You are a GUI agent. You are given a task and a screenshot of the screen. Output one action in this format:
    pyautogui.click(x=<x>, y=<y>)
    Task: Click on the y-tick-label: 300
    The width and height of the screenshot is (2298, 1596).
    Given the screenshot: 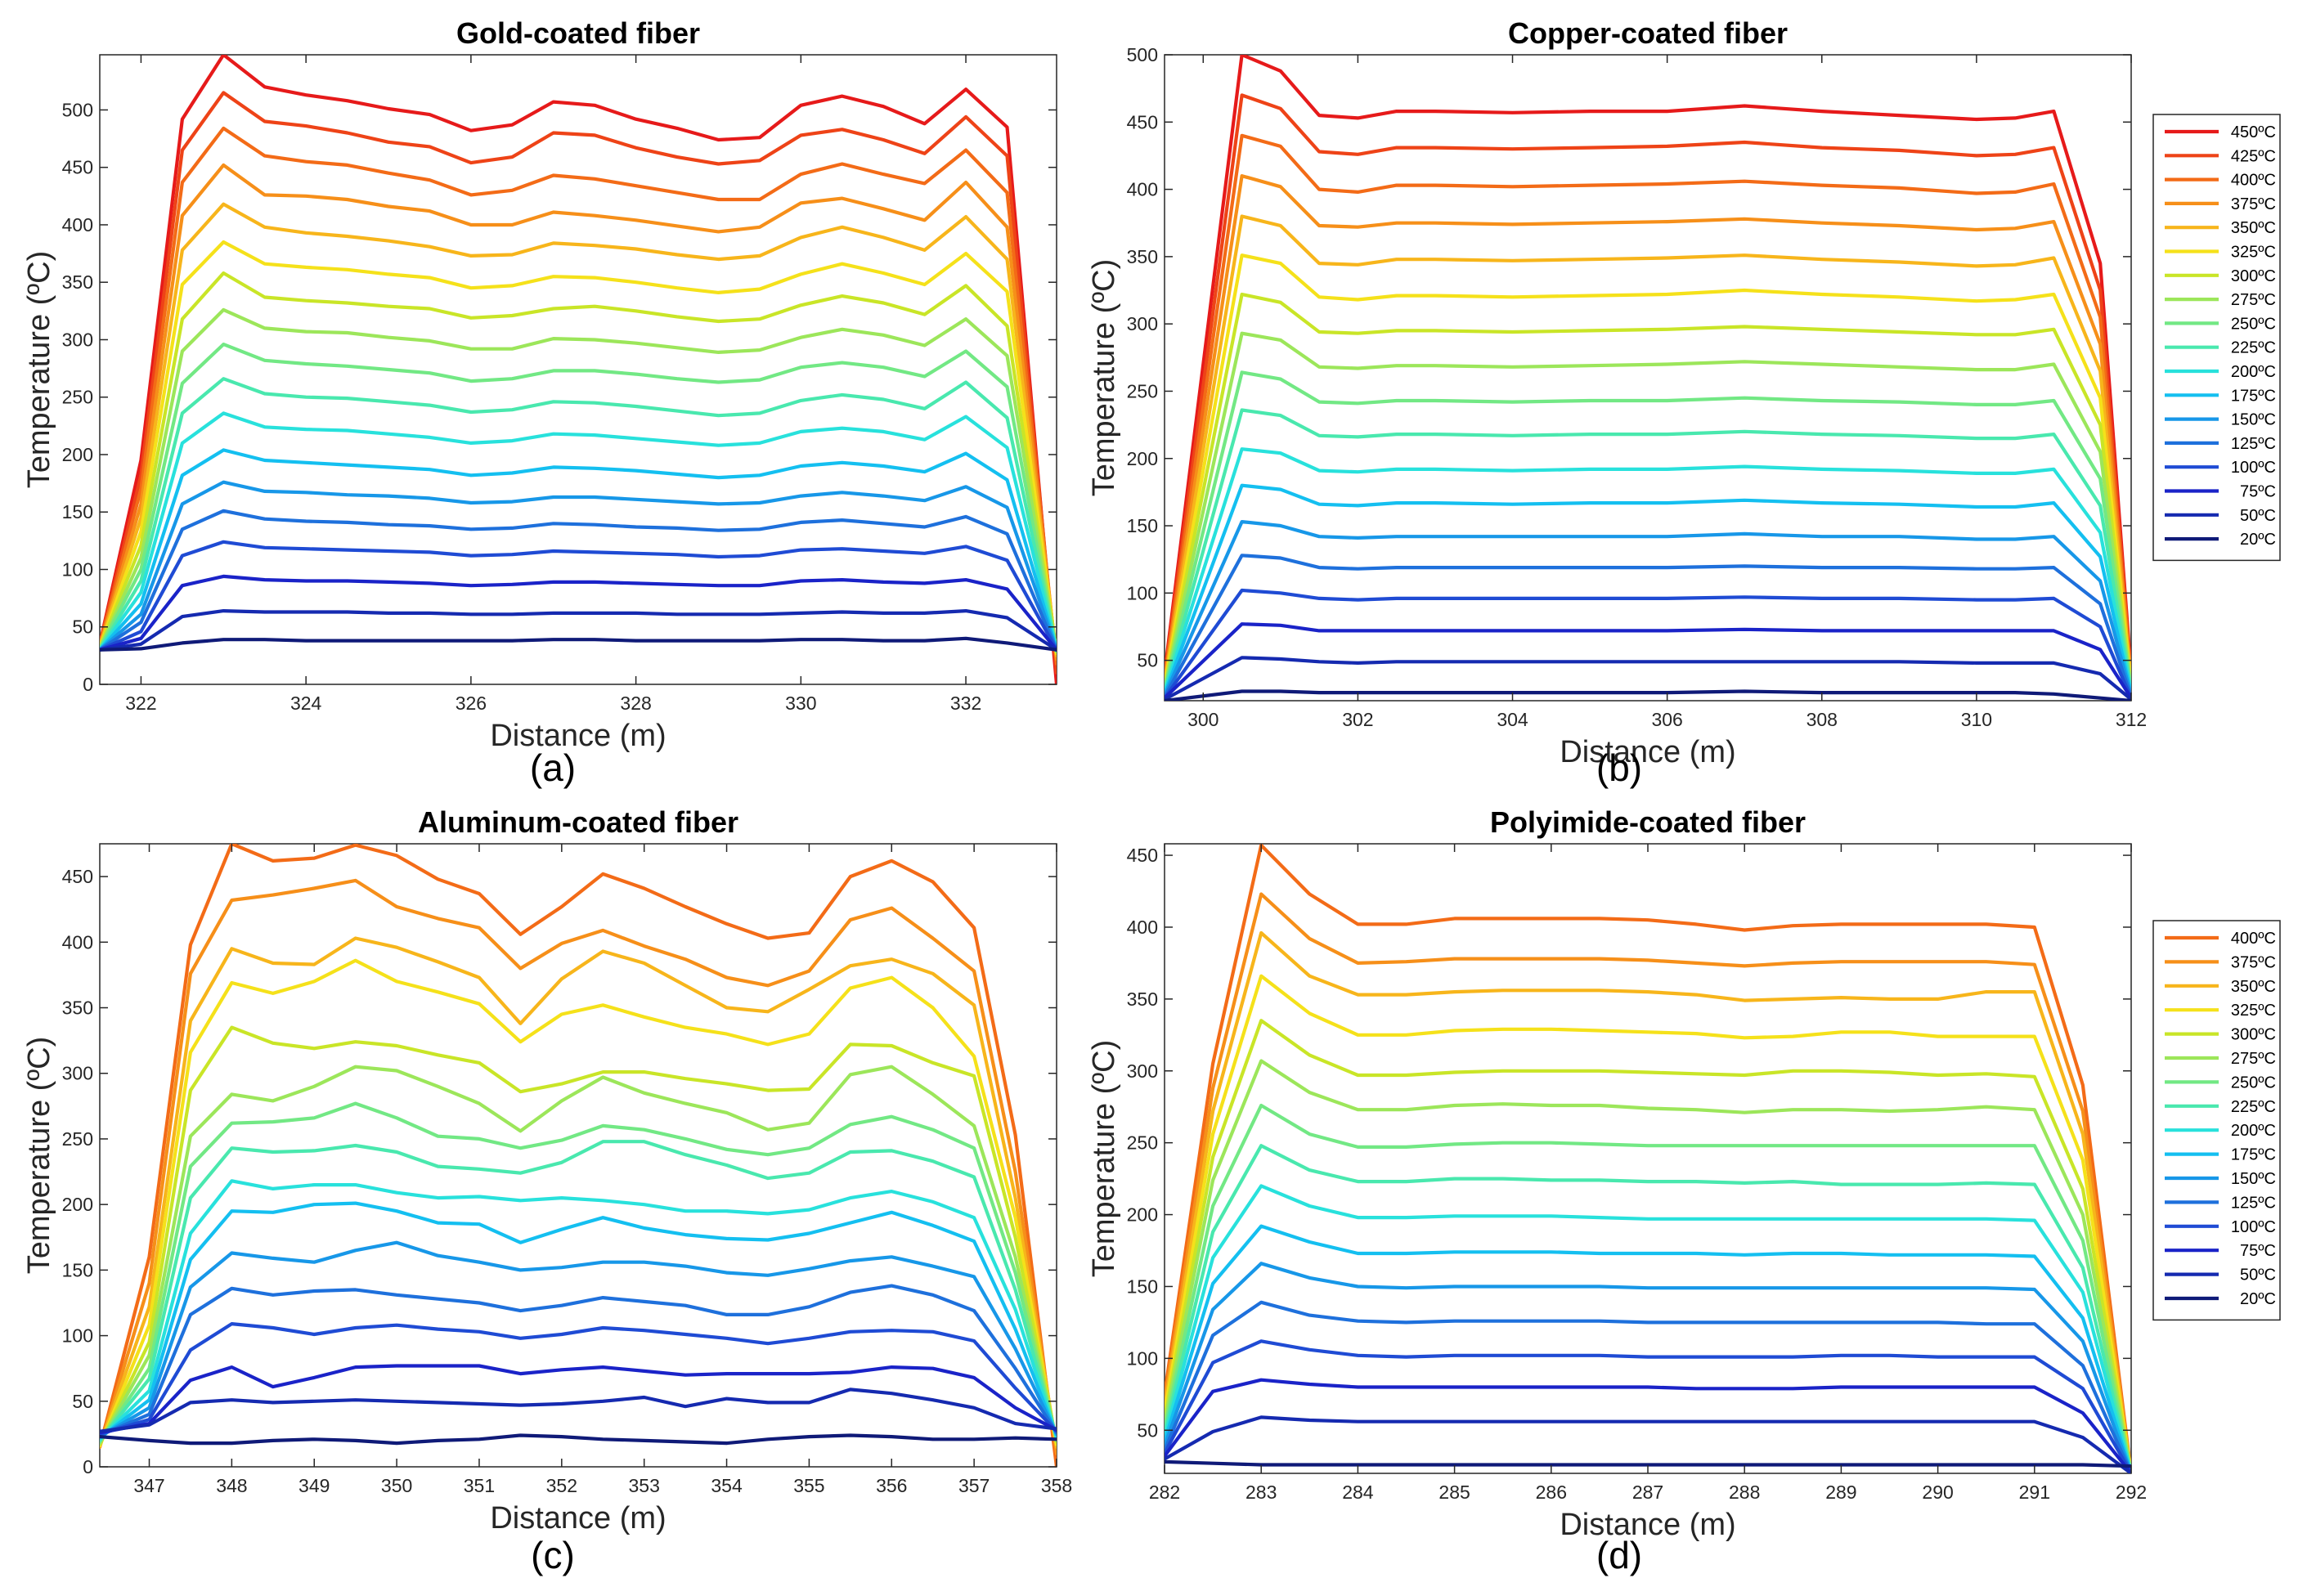 What is the action you would take?
    pyautogui.click(x=1142, y=1071)
    